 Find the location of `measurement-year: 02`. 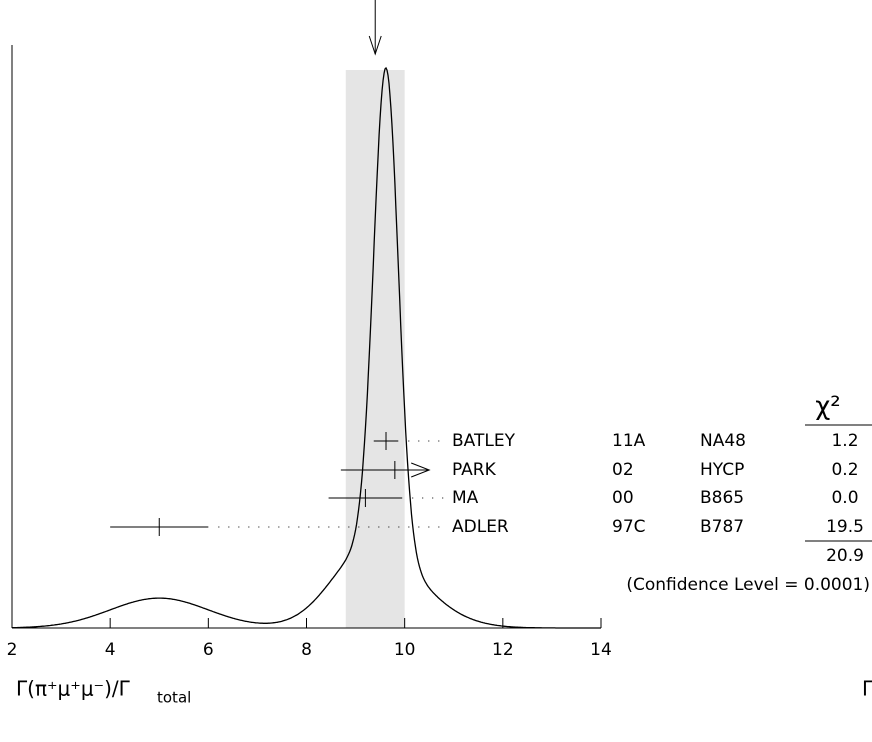

measurement-year: 02 is located at coordinates (623, 470).